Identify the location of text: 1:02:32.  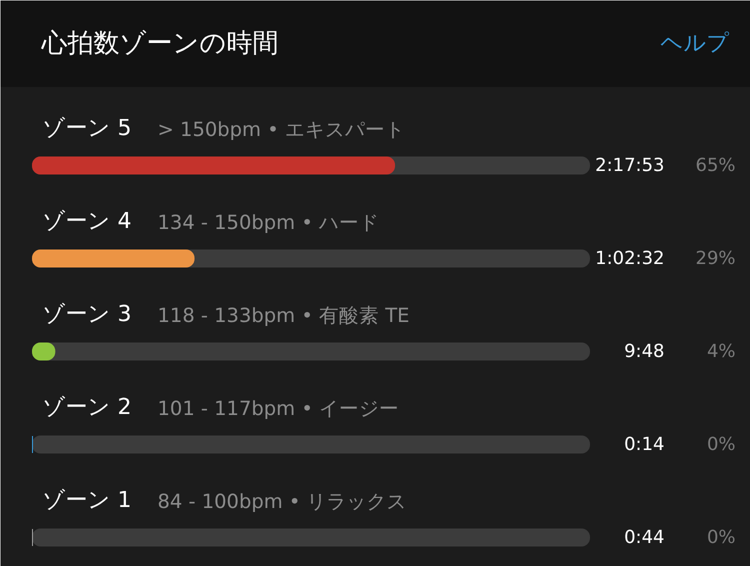
(629, 258).